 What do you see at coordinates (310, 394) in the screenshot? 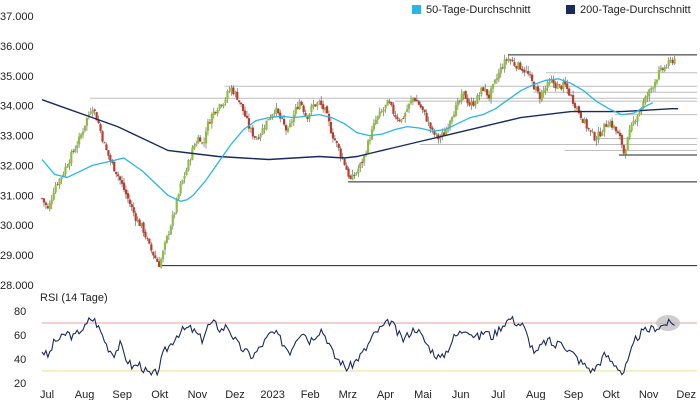
I see `x-axis-label: Feb` at bounding box center [310, 394].